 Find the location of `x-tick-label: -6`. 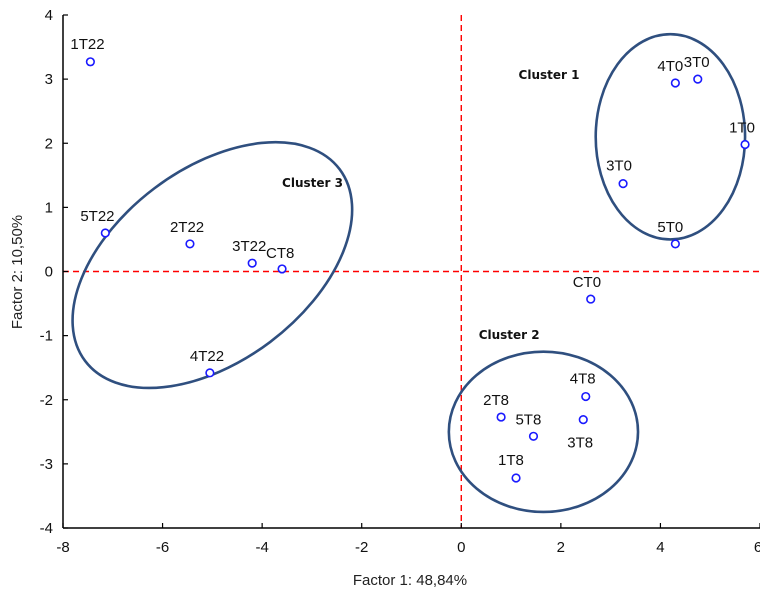

x-tick-label: -6 is located at coordinates (162, 547).